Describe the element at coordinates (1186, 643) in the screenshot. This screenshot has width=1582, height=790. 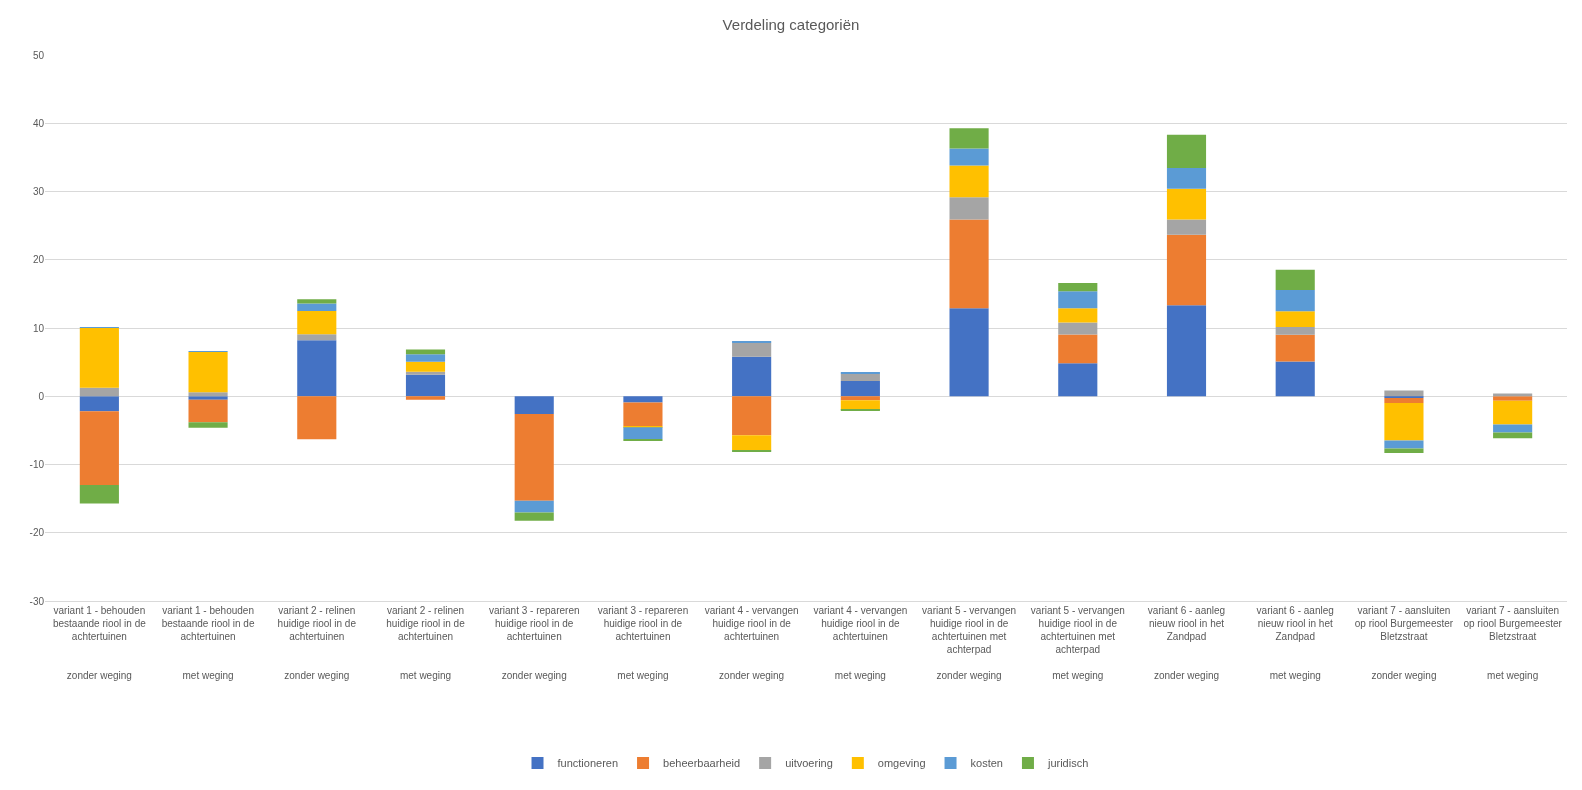
I see `category-label: variant 6 - aanleg nieuw riool in het Zandpad zonder weging` at that location.